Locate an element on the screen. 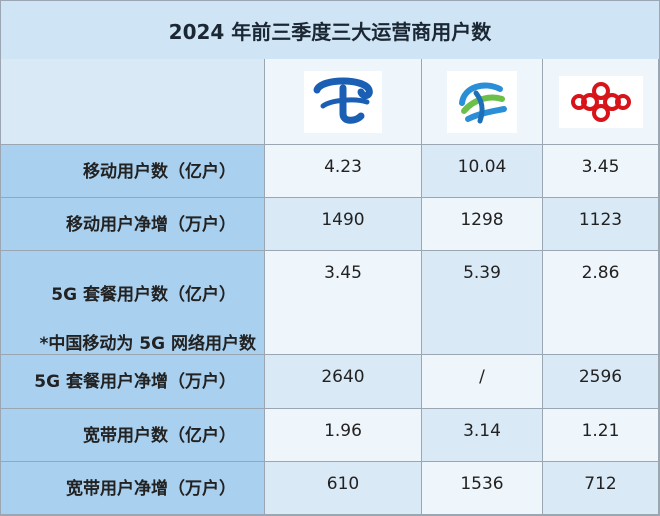  row-label-5g-users: 5G 套餐用户数（亿户） *中国移动为 5G 网络用户数 is located at coordinates (133, 303).